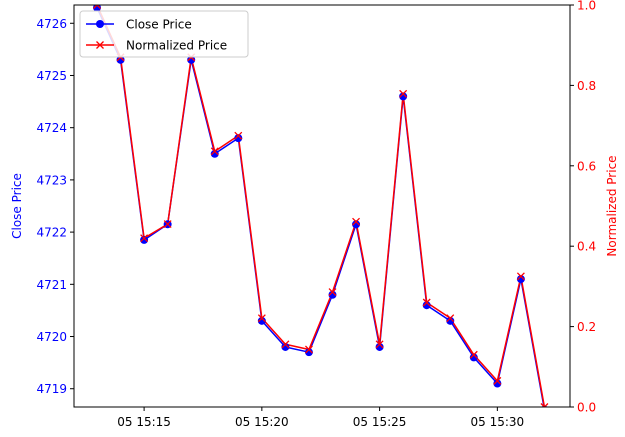 This screenshot has width=625, height=437. I want to click on x-axis-tick-label: 05 15:20, so click(262, 422).